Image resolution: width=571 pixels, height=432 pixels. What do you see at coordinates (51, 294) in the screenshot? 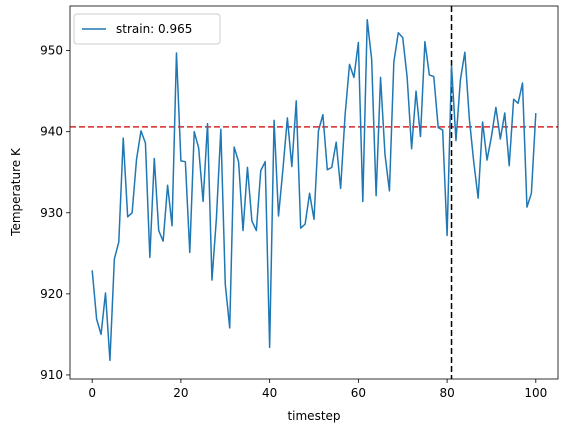
I see `y-tick-label: 920` at bounding box center [51, 294].